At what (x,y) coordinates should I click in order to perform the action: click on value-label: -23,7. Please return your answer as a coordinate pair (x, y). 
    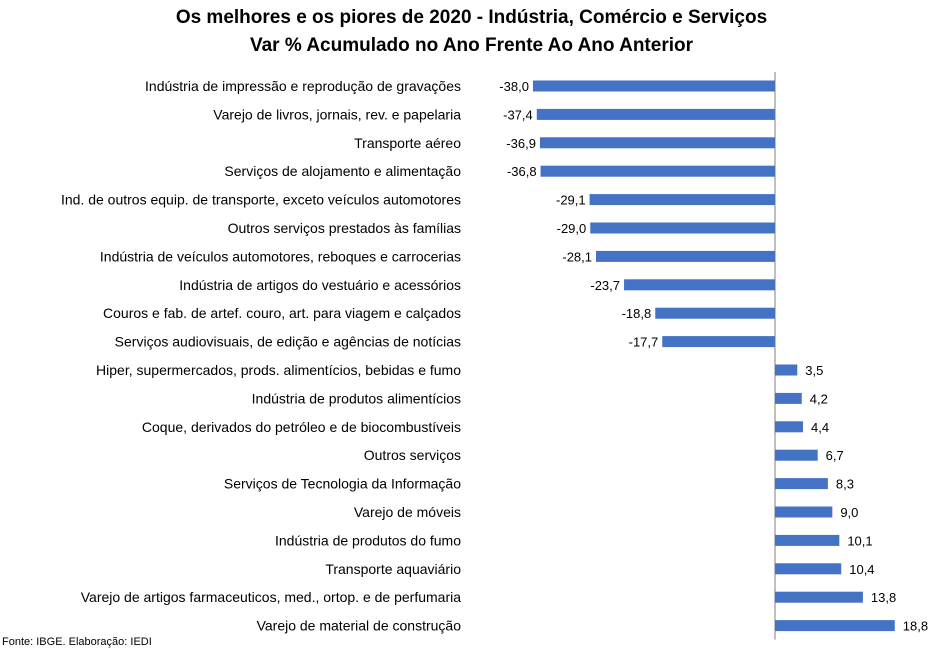
    Looking at the image, I should click on (605, 285).